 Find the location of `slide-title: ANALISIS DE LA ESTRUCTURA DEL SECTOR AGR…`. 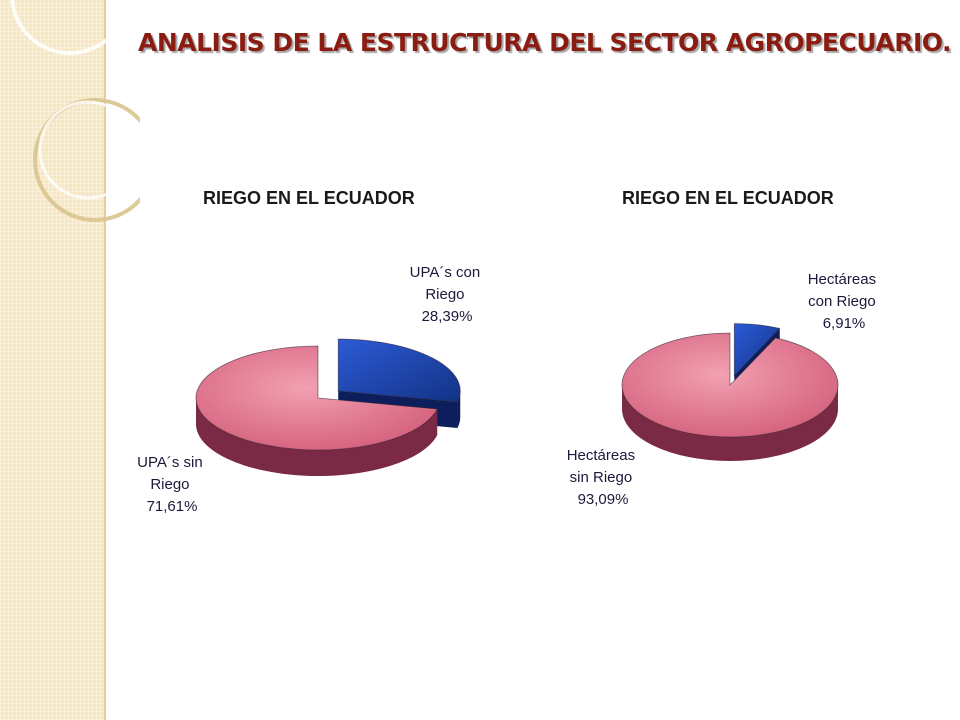

slide-title: ANALISIS DE LA ESTRUCTURA DEL SECTOR AGR… is located at coordinates (544, 42).